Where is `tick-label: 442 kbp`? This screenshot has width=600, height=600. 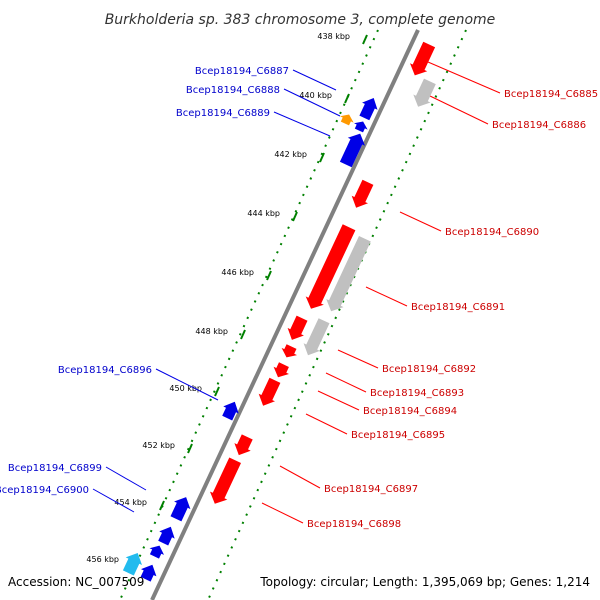
tick-label: 442 kbp is located at coordinates (290, 154).